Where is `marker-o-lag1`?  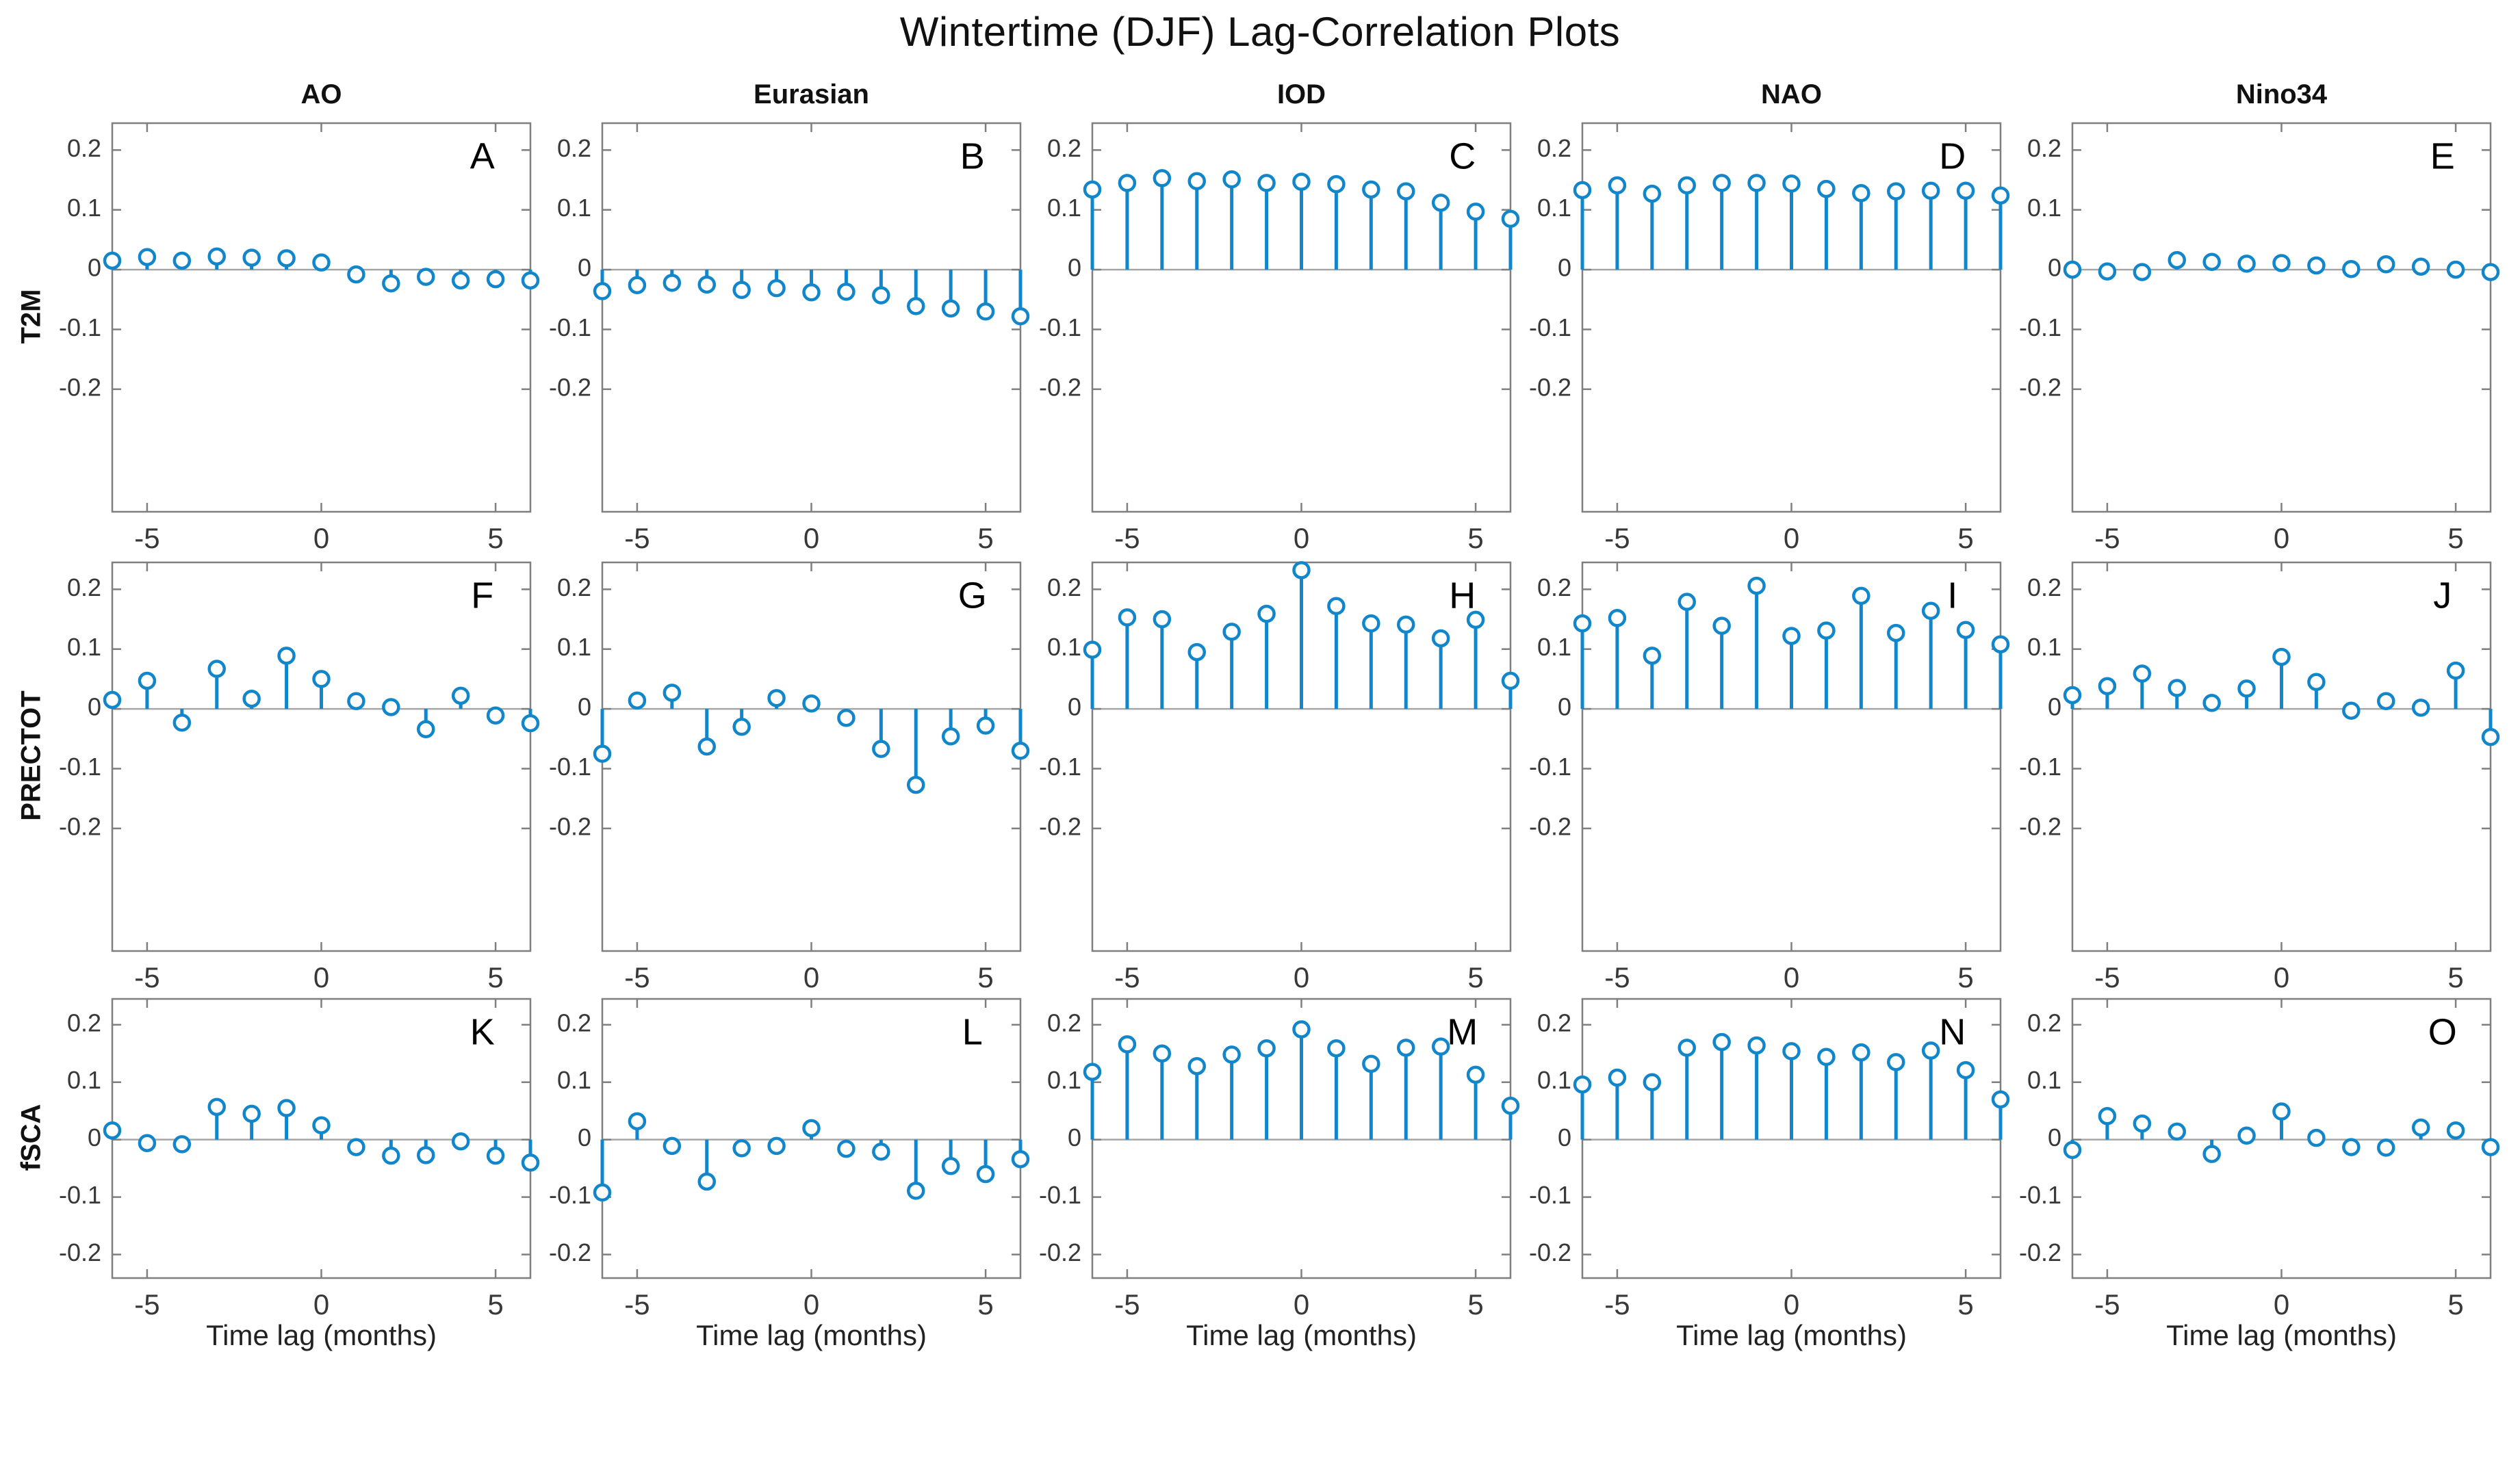
marker-o-lag1 is located at coordinates (2316, 1137).